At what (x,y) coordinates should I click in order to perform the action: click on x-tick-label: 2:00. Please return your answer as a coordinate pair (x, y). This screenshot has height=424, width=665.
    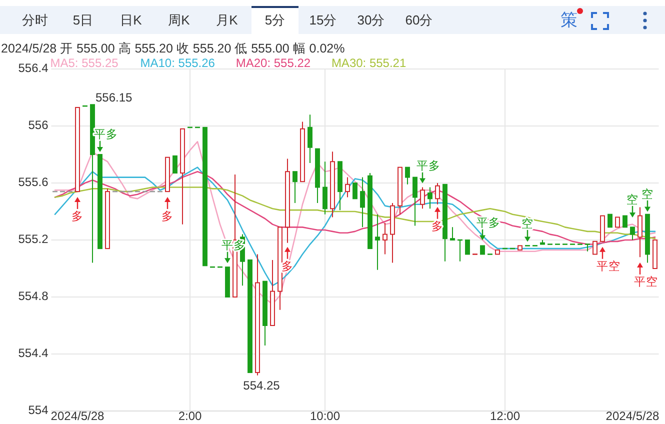
    Looking at the image, I should click on (190, 416).